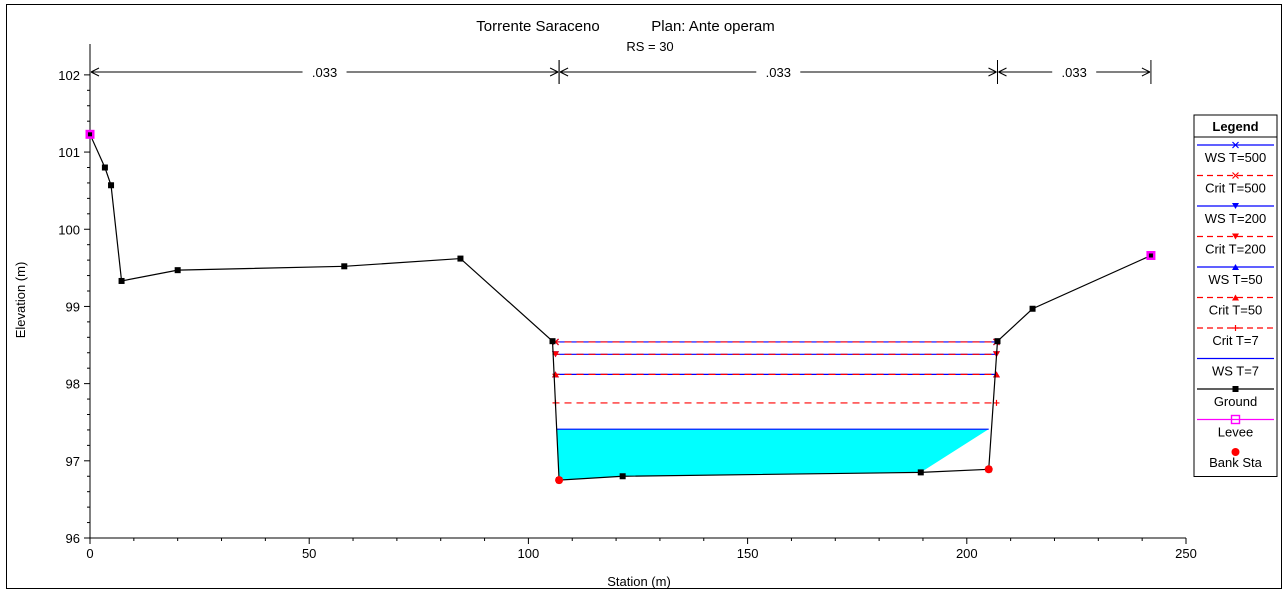  Describe the element at coordinates (1236, 218) in the screenshot. I see `legend-entry-label: WS T=200` at that location.